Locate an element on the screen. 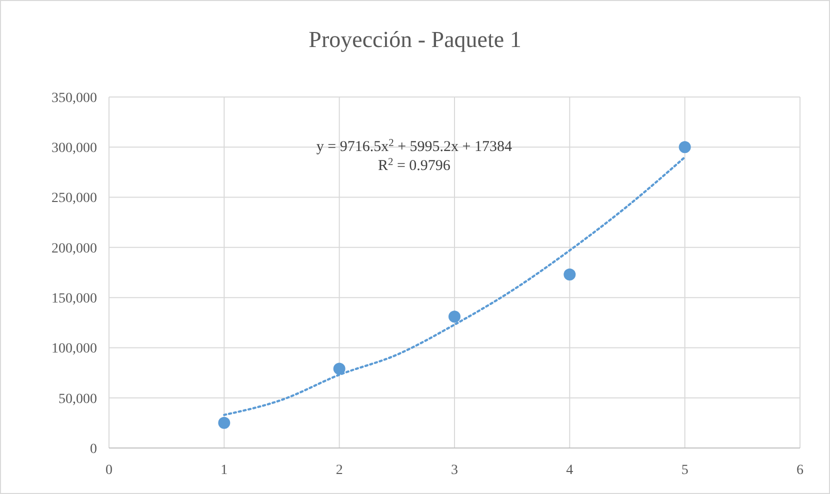 The width and height of the screenshot is (830, 494). x-tick-label: 6 is located at coordinates (800, 470).